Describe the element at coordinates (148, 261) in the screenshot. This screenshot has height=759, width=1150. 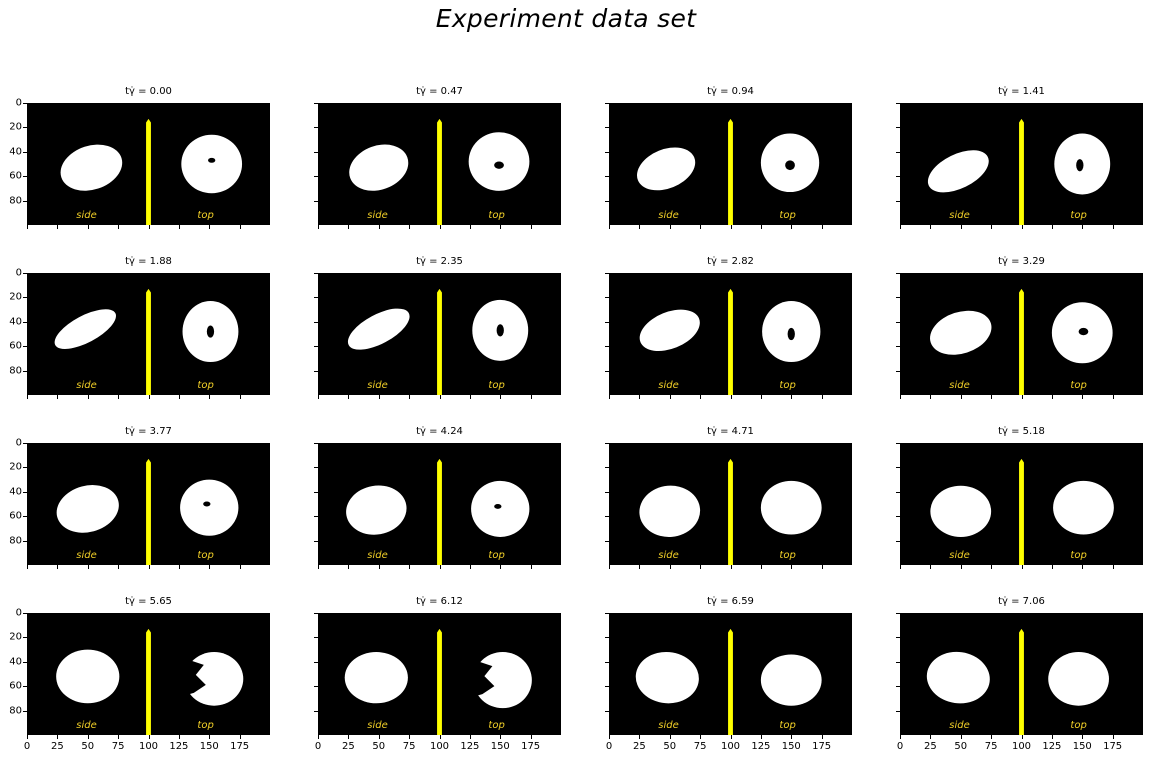
I see `panel-title: tγ̇ = 1.88` at that location.